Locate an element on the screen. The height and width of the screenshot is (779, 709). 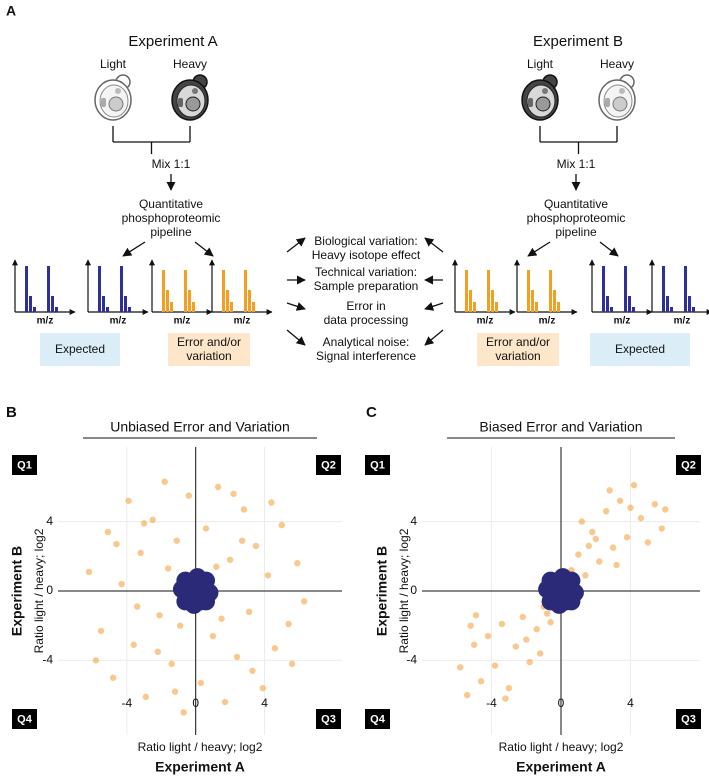
pipeline-label: phosphoproteomic is located at coordinates (576, 218).